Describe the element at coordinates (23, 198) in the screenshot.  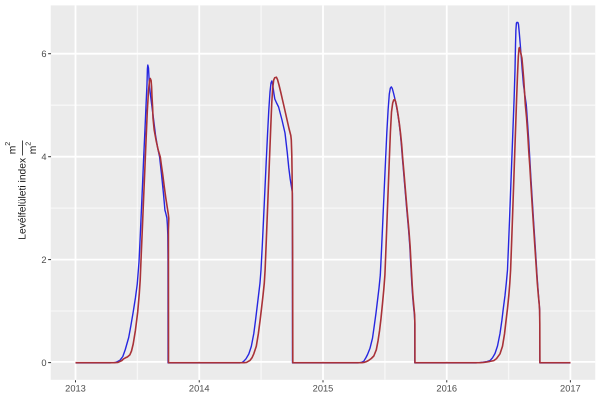
I see `svg-text: Levélfelületi index` at that location.